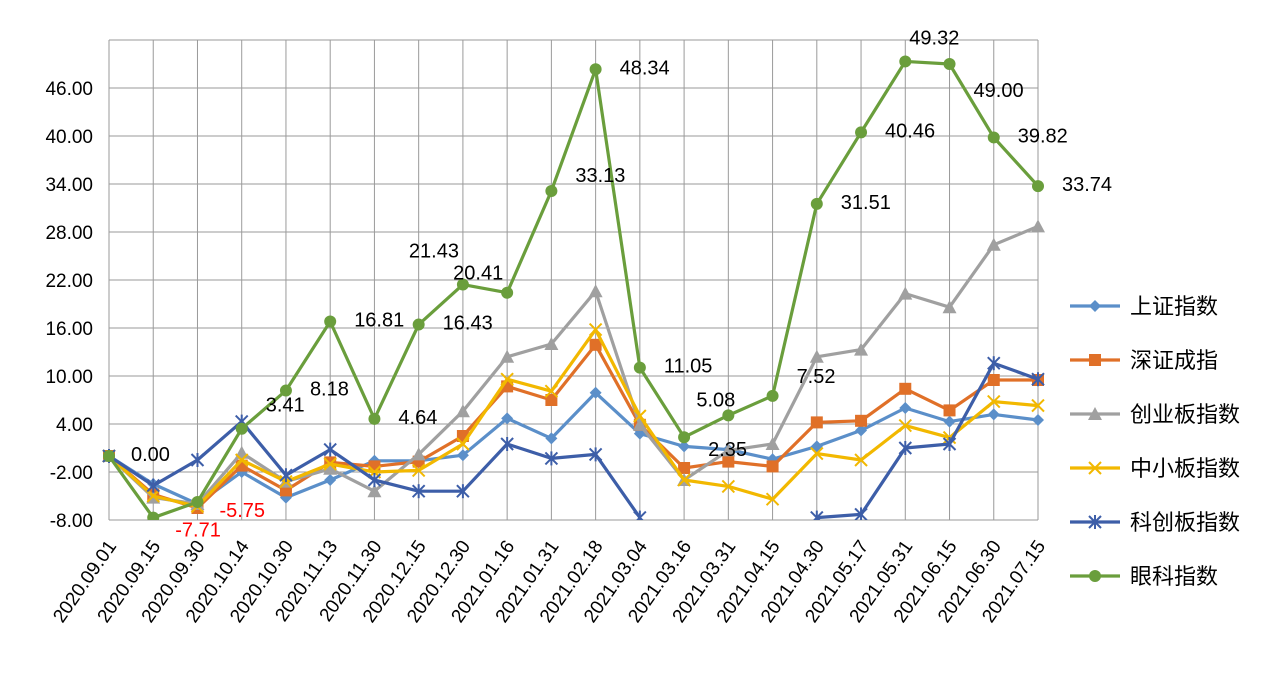 The image size is (1271, 697). I want to click on data-label: 8.18, so click(329, 390).